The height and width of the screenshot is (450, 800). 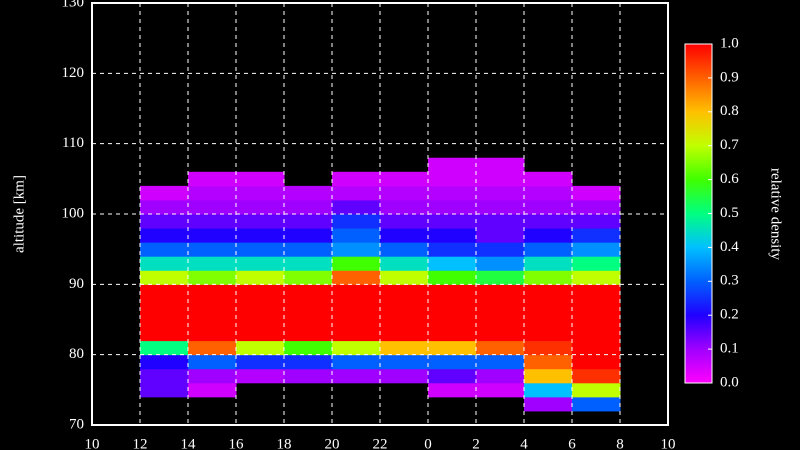 I want to click on x-tick-label: 2, so click(x=476, y=443).